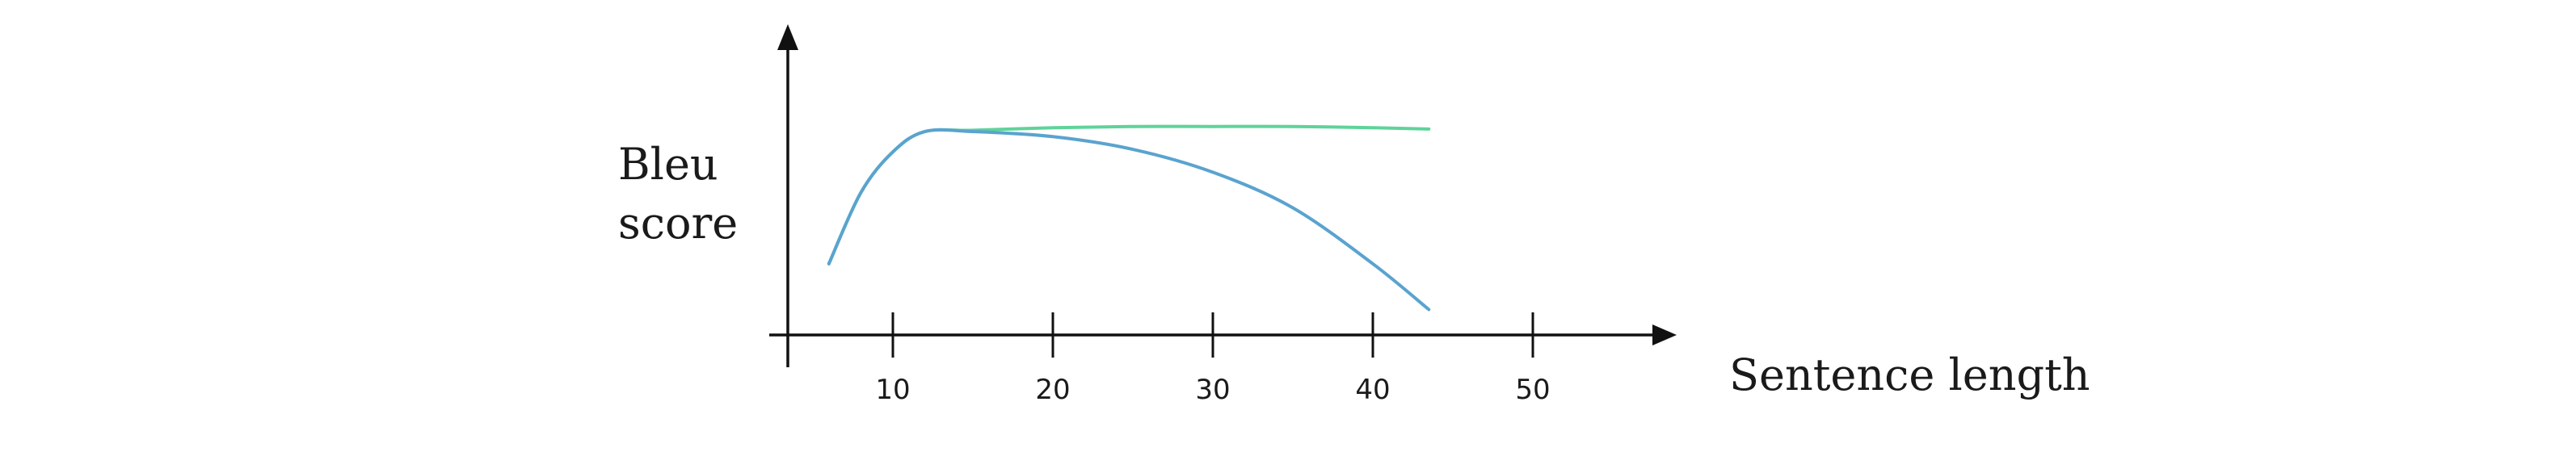 The image size is (2576, 452). Describe the element at coordinates (1213, 359) in the screenshot. I see `ticks: 10 20 30 40 50` at that location.